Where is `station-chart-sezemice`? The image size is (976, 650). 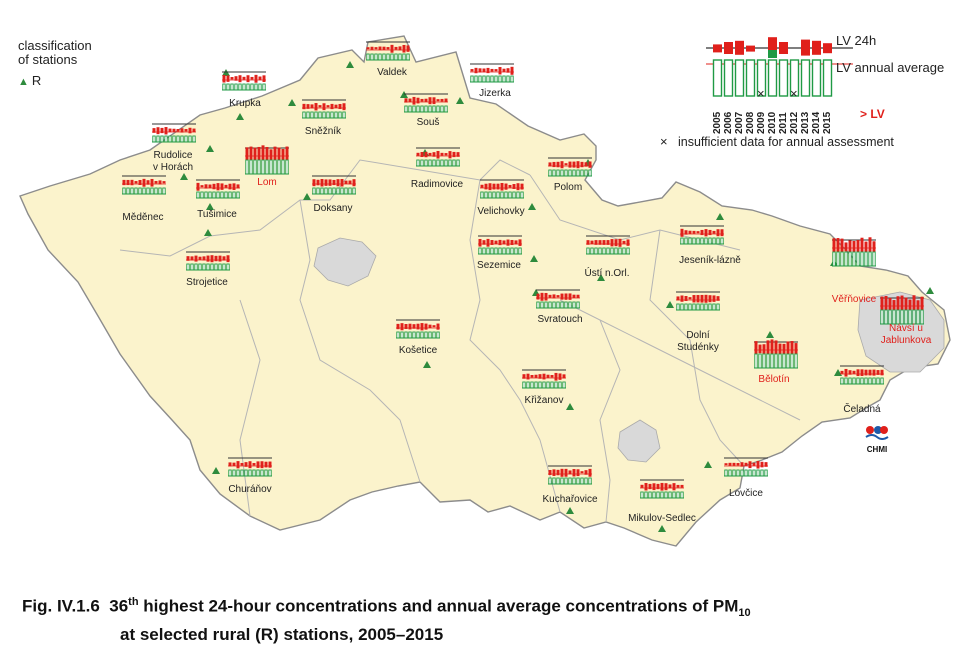 station-chart-sezemice is located at coordinates (500, 245).